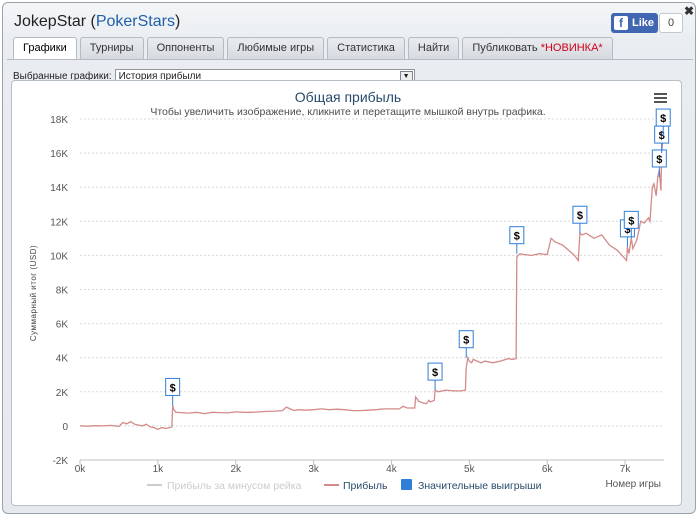 The height and width of the screenshot is (518, 700). Describe the element at coordinates (621, 23) in the screenshot. I see `facebook-icon: f` at that location.